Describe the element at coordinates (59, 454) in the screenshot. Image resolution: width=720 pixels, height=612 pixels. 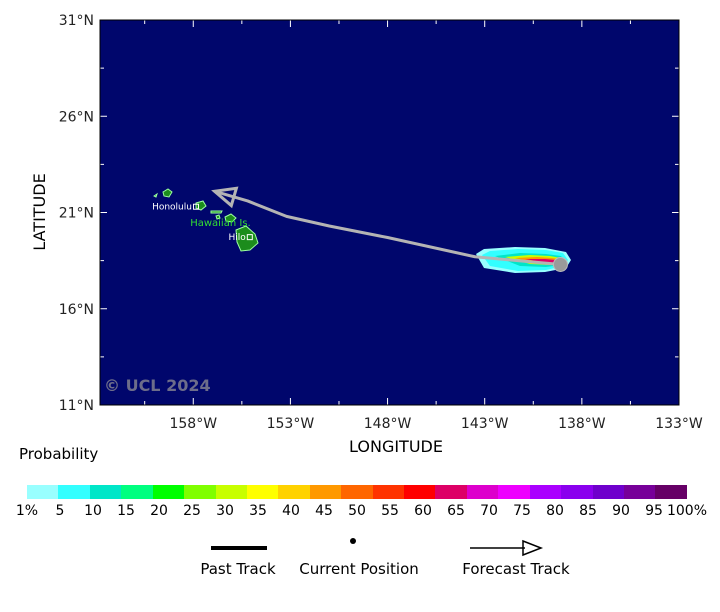
I see `legend-title: Probability` at that location.